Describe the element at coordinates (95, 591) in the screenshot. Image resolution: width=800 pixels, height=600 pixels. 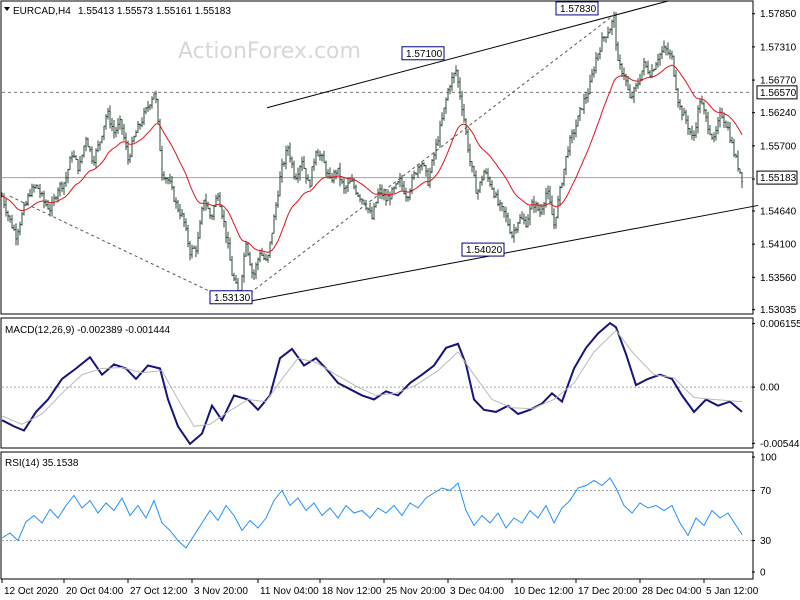
I see `x-tick-label: 20 Oct 04:00` at that location.